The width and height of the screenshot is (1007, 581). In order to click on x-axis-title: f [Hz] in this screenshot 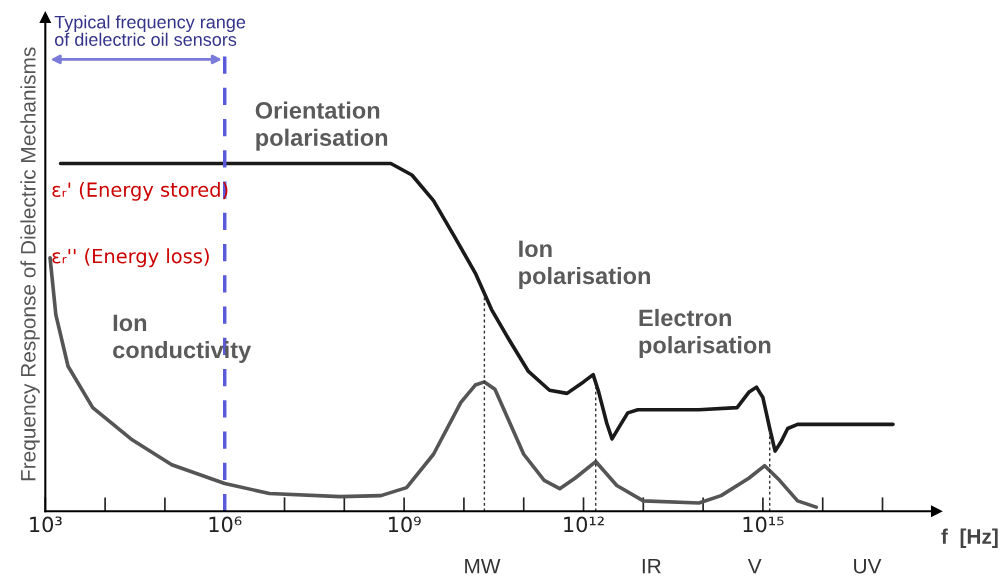, I will do `click(969, 538)`.